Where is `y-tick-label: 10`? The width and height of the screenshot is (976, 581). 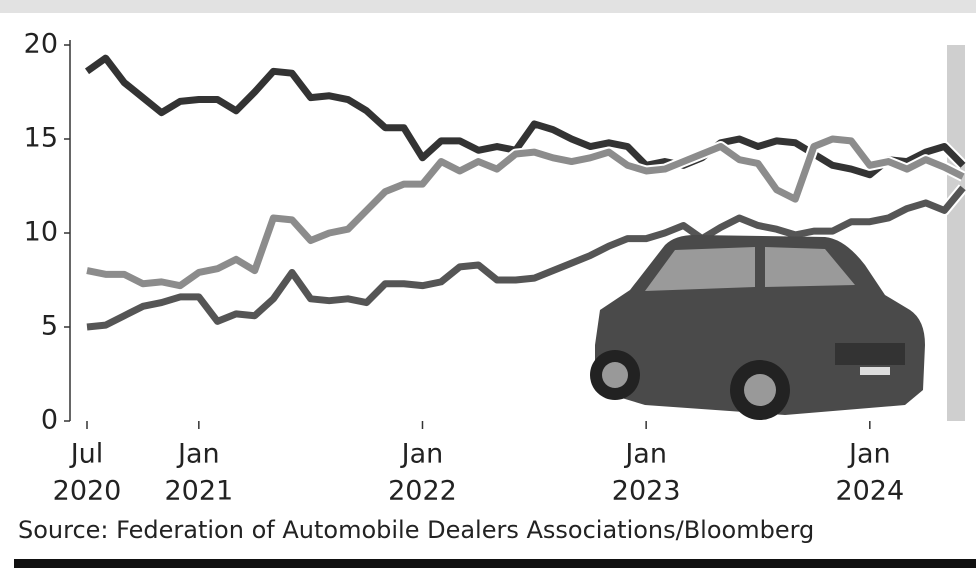 y-tick-label: 10 is located at coordinates (41, 232).